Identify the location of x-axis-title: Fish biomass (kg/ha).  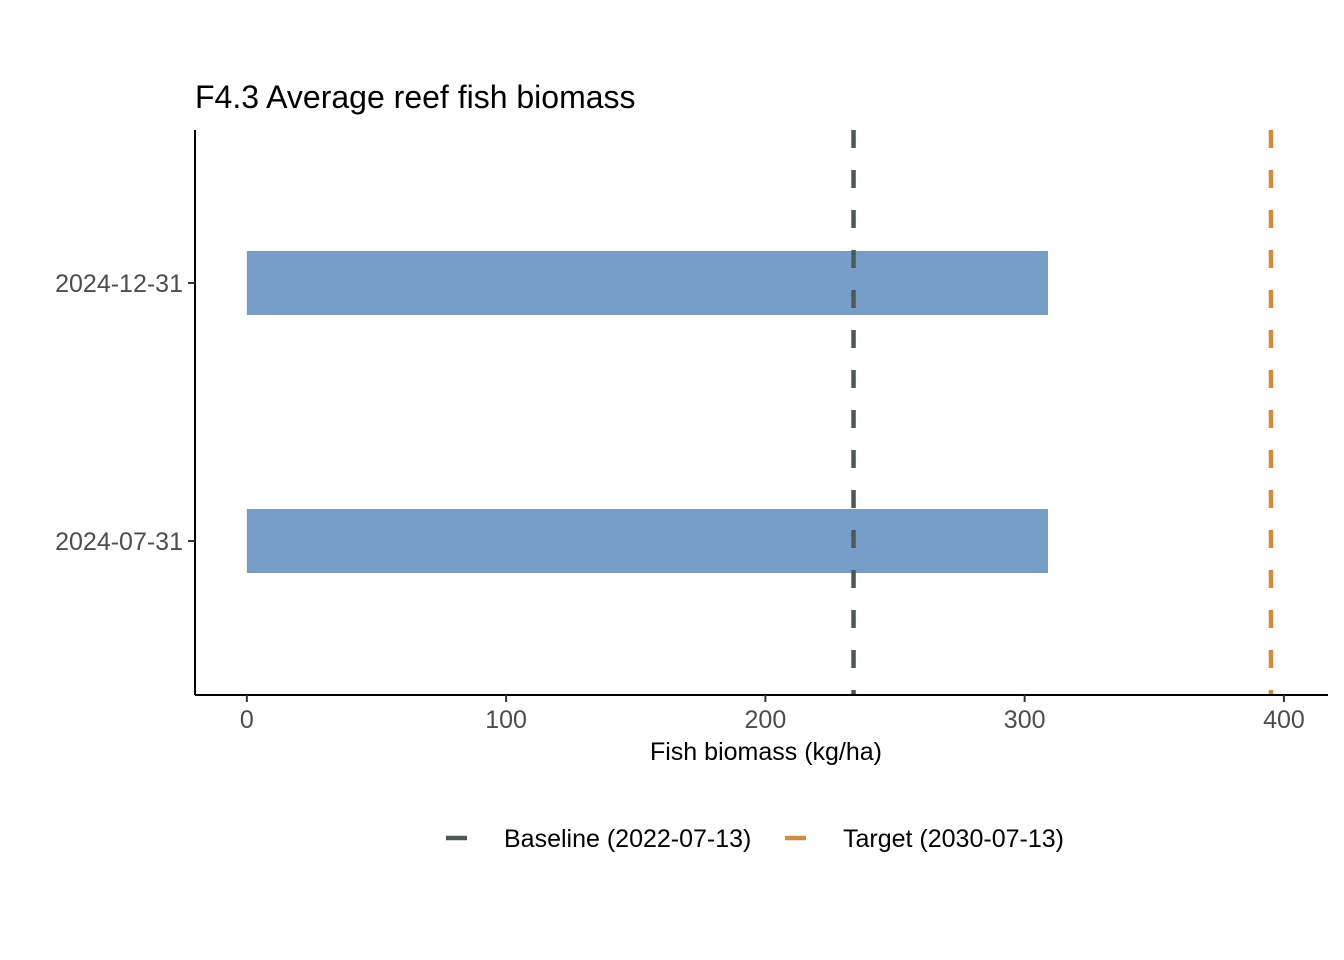
(766, 752).